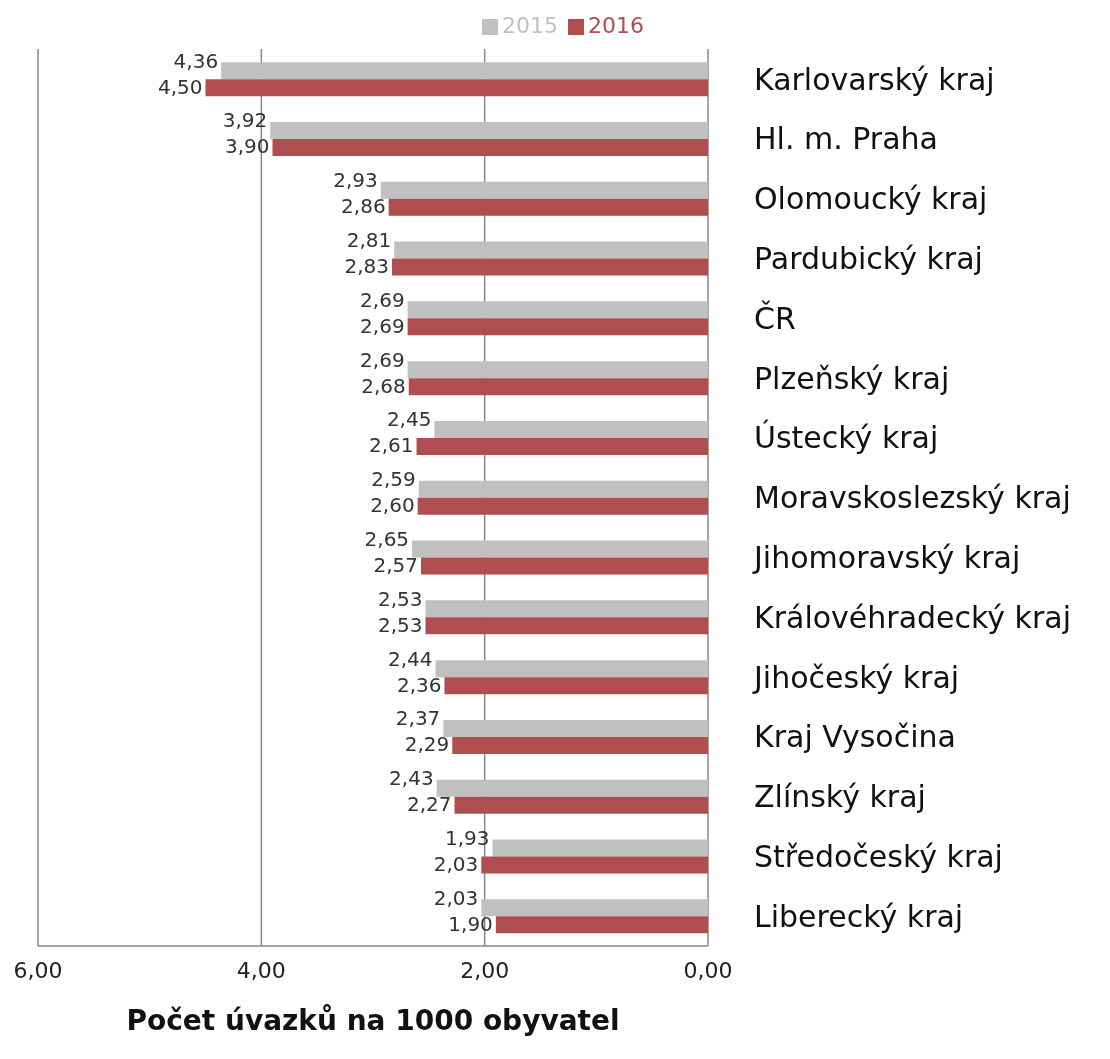  I want to click on data-label: 2,60, so click(392, 505).